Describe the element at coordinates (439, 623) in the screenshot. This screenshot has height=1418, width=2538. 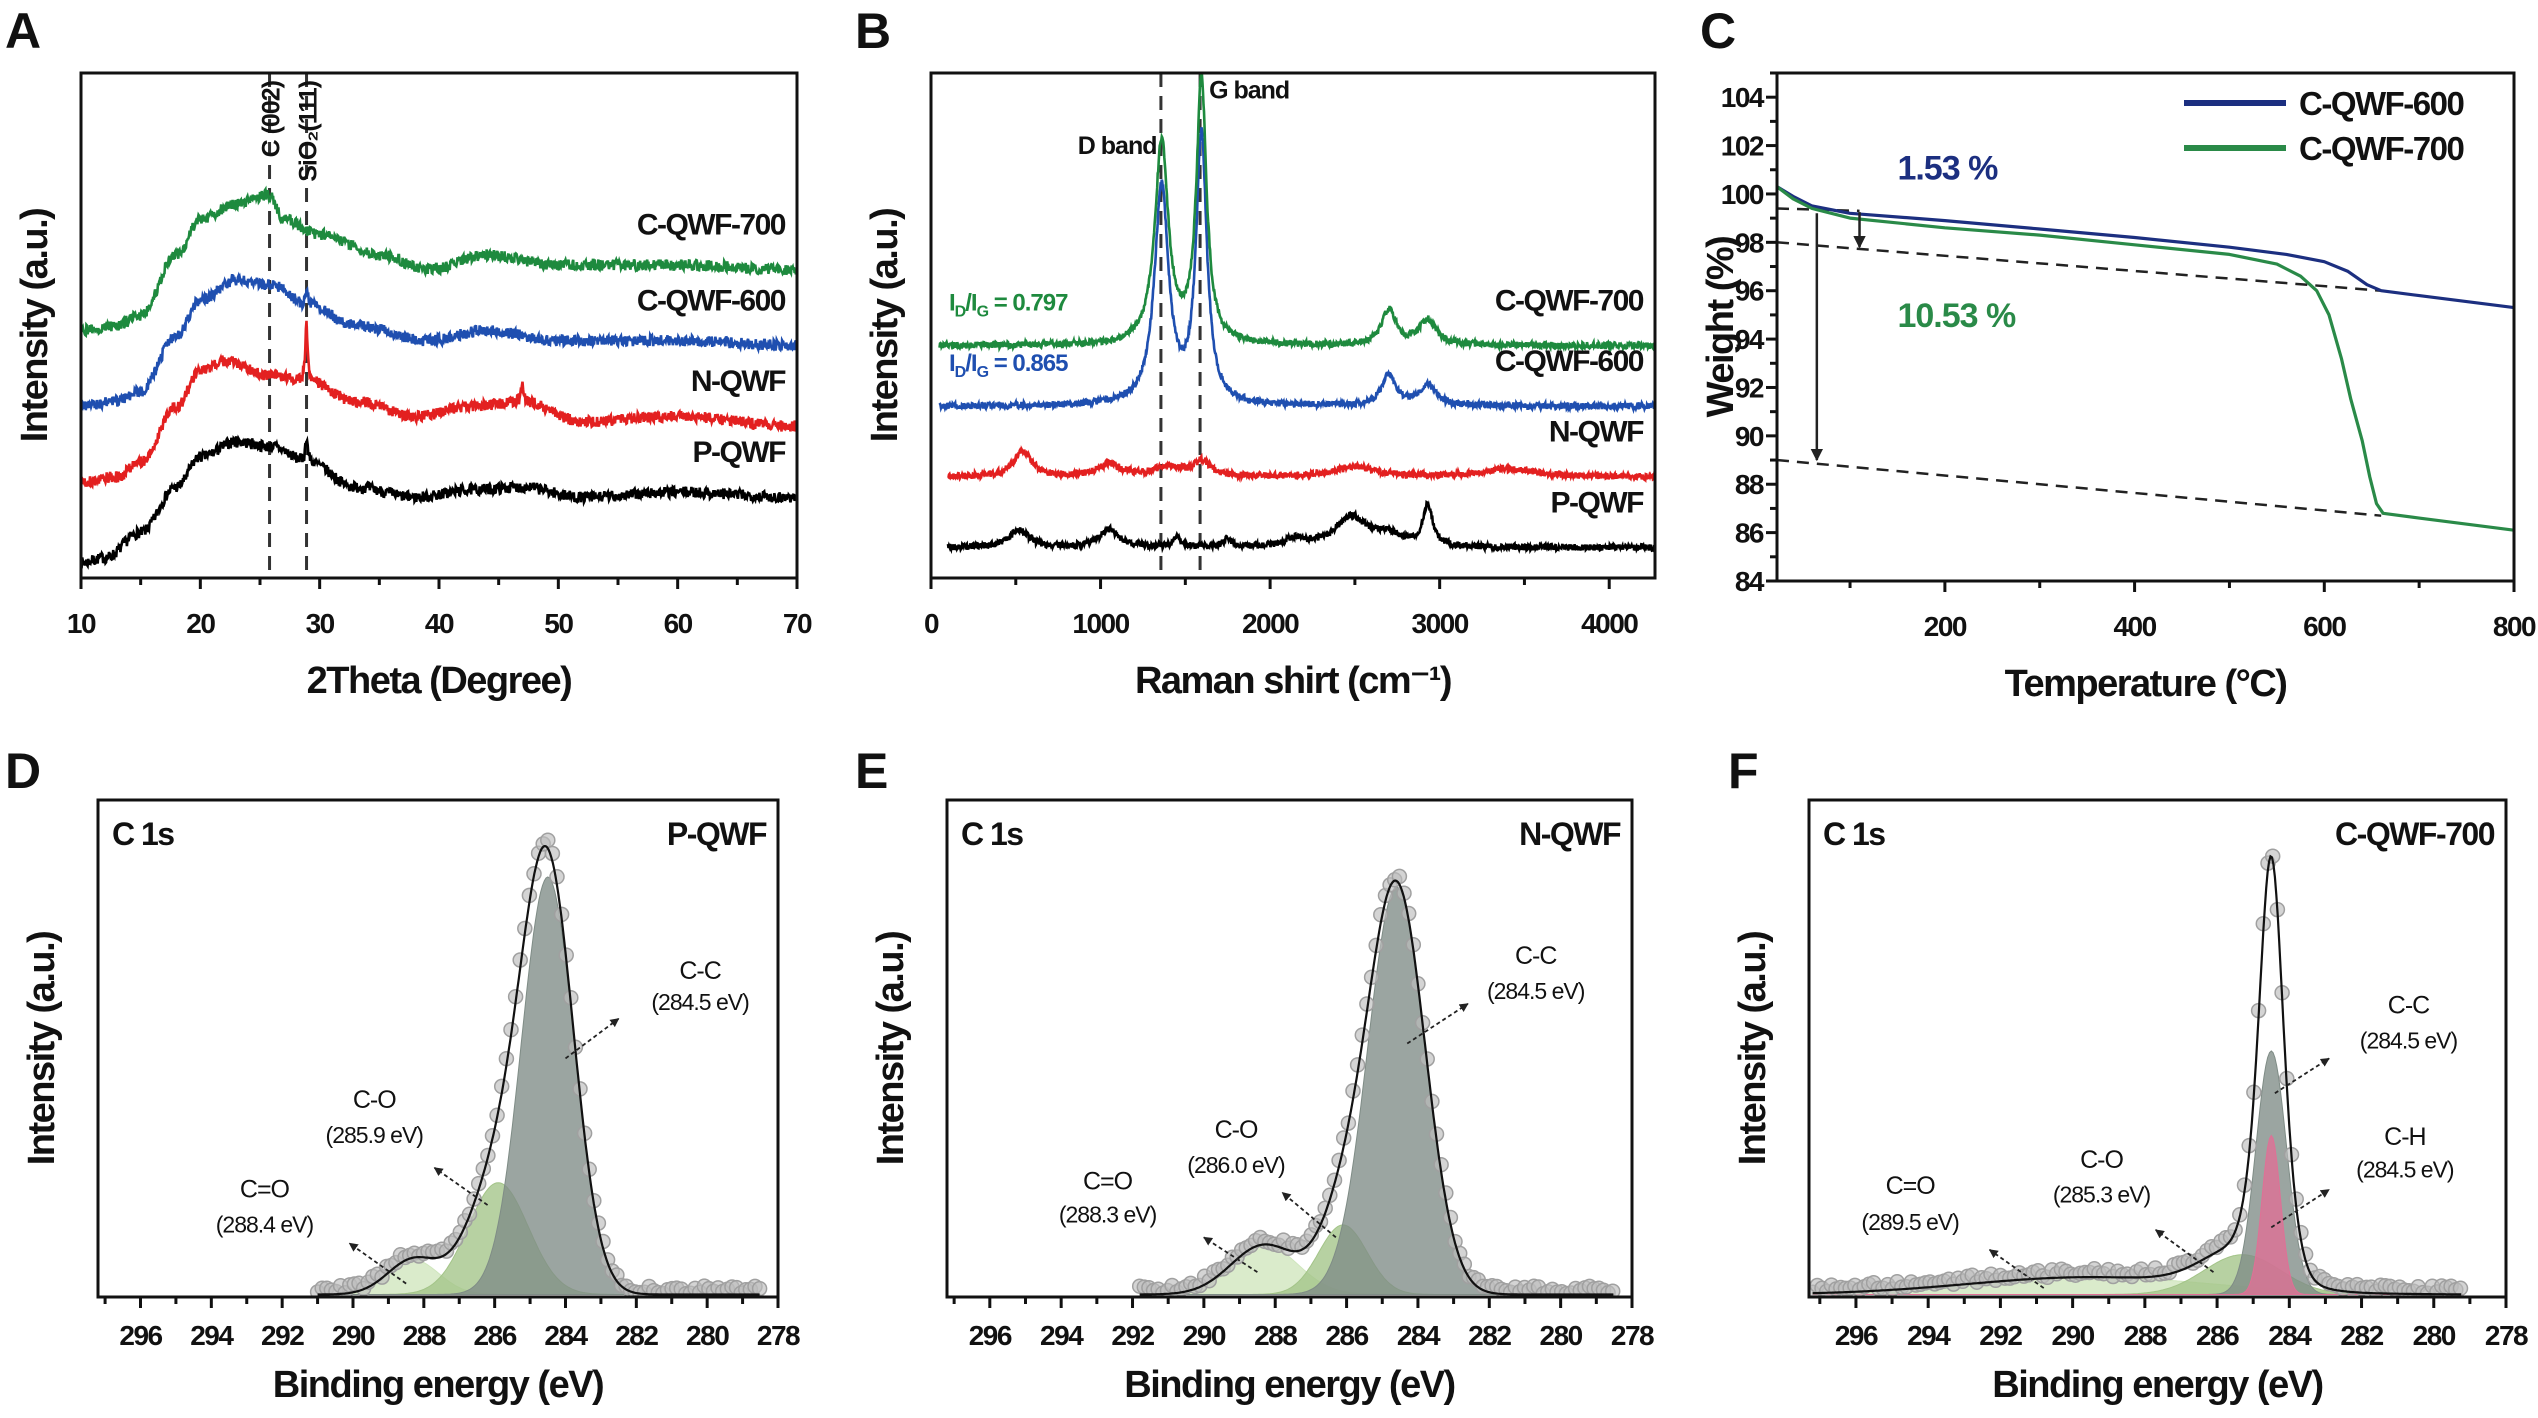
I see `x-tick-label: 40` at that location.